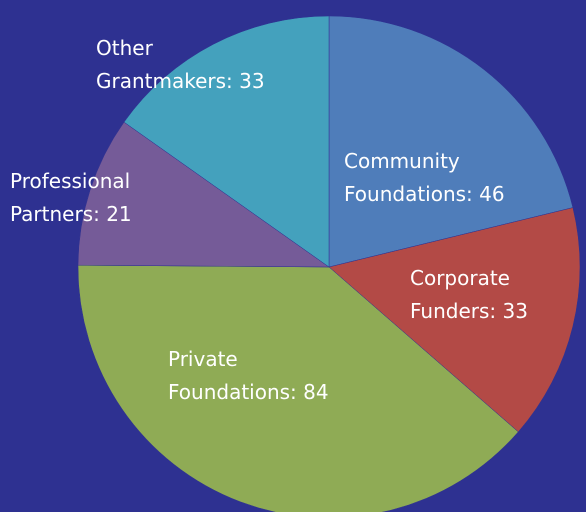  What do you see at coordinates (424, 177) in the screenshot?
I see `slice-label: Community Foundations: 46` at bounding box center [424, 177].